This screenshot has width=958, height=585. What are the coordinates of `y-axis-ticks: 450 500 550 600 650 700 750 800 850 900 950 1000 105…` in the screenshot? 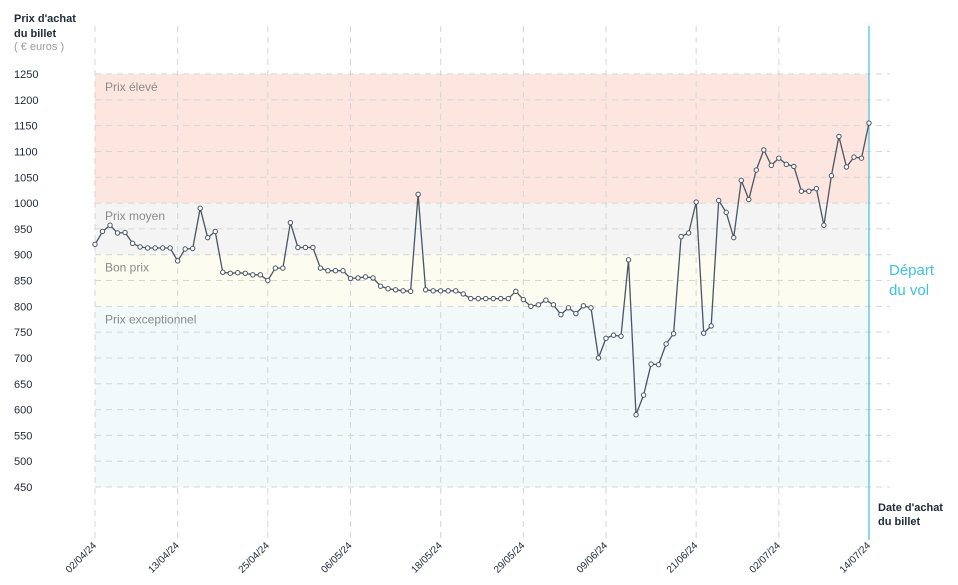 It's located at (26, 281).